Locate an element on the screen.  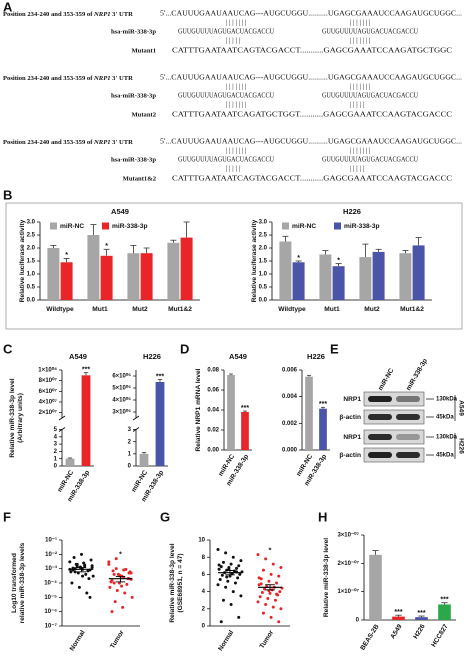
y-tick-label: 4×10⁰⁷ is located at coordinates (48, 402).